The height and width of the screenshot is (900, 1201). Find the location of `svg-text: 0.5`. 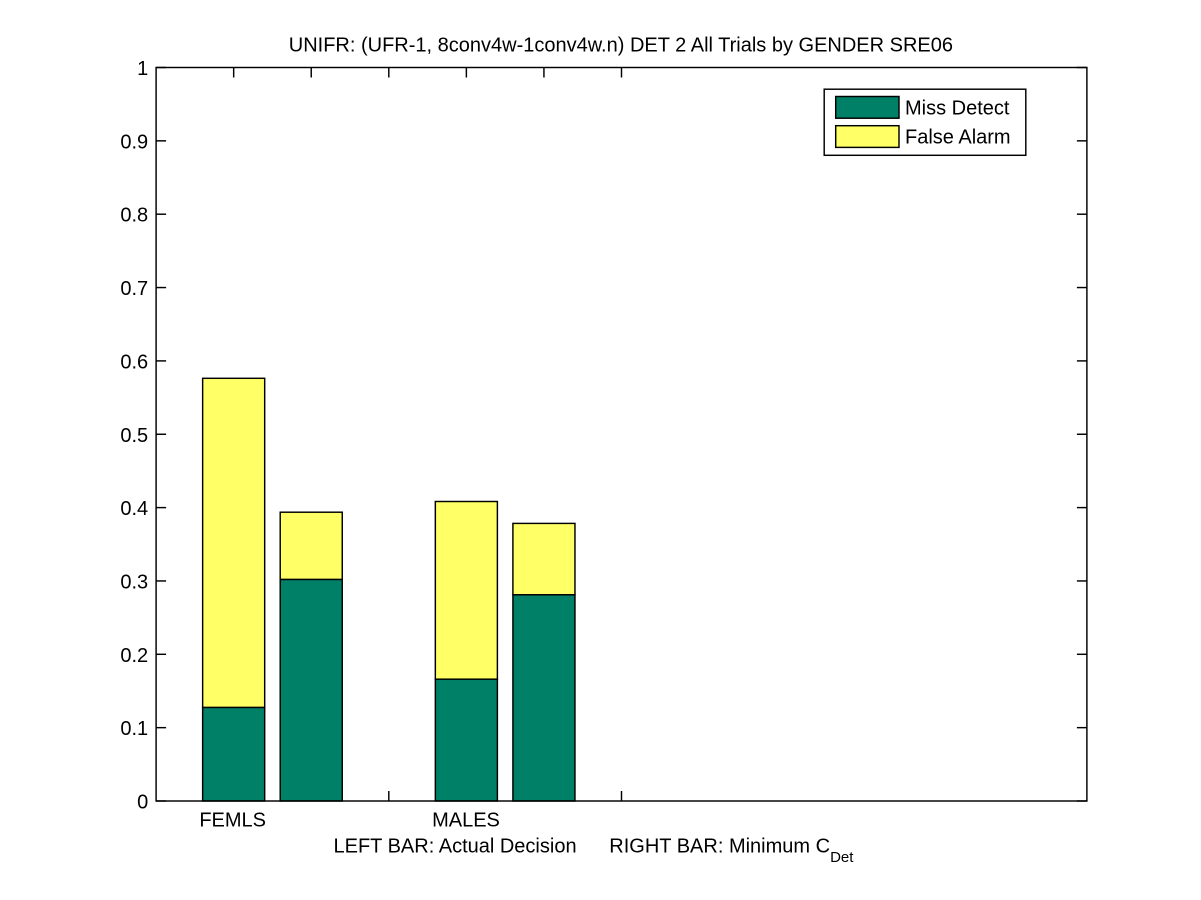

svg-text: 0.5 is located at coordinates (134, 436).